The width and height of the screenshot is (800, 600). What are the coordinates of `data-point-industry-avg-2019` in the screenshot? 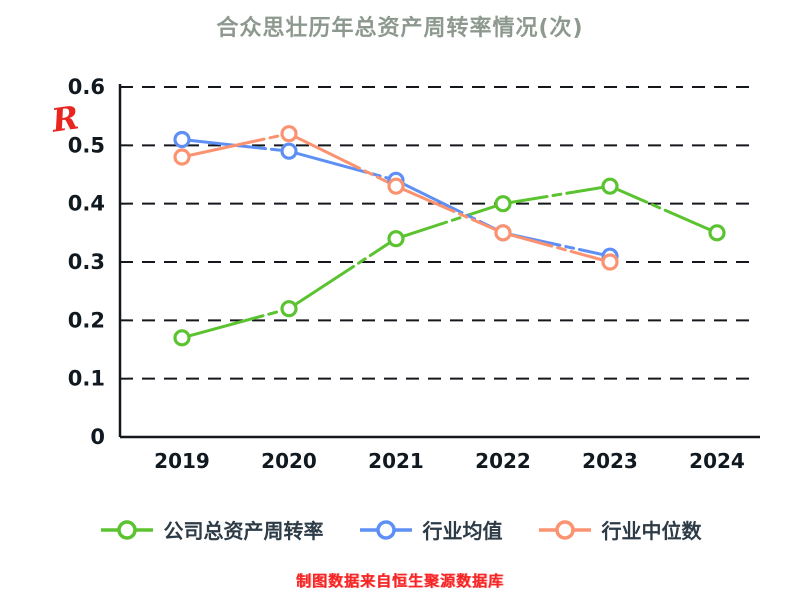 It's located at (182, 139).